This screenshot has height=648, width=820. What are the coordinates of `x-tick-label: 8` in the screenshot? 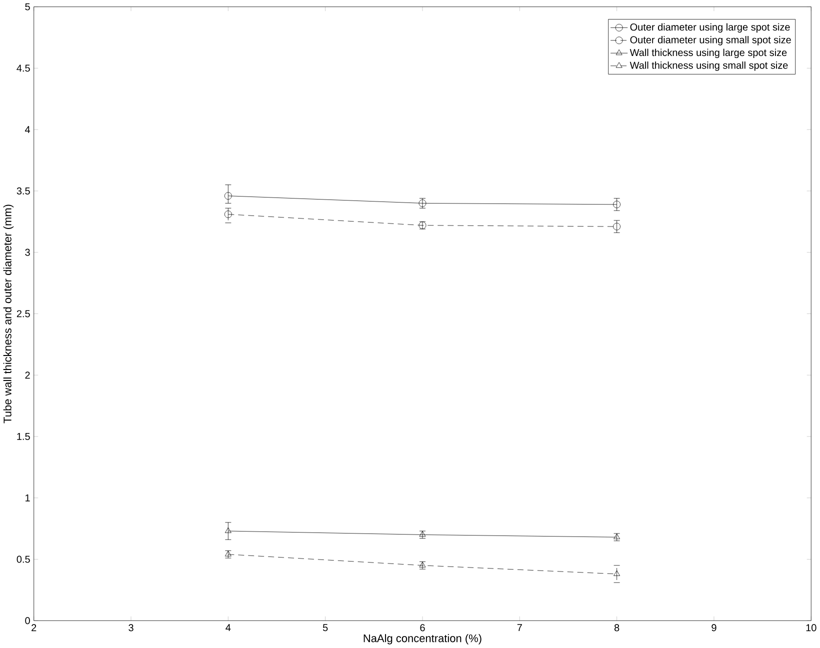 It's located at (617, 628).